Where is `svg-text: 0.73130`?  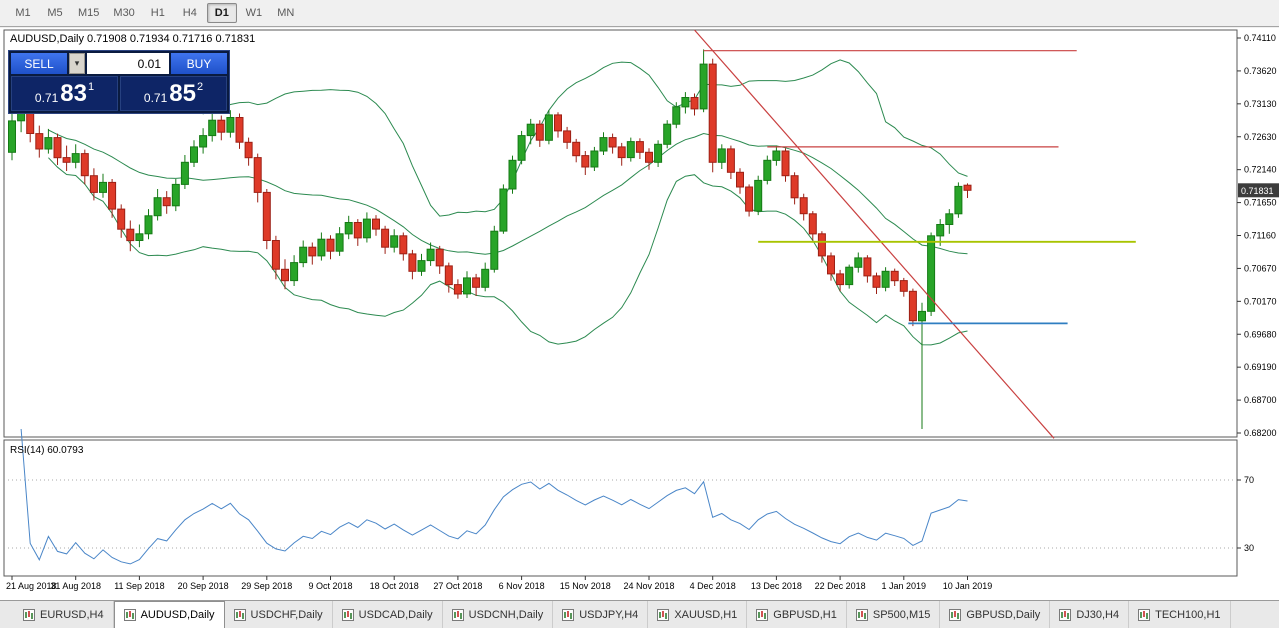 svg-text: 0.73130 is located at coordinates (1260, 104).